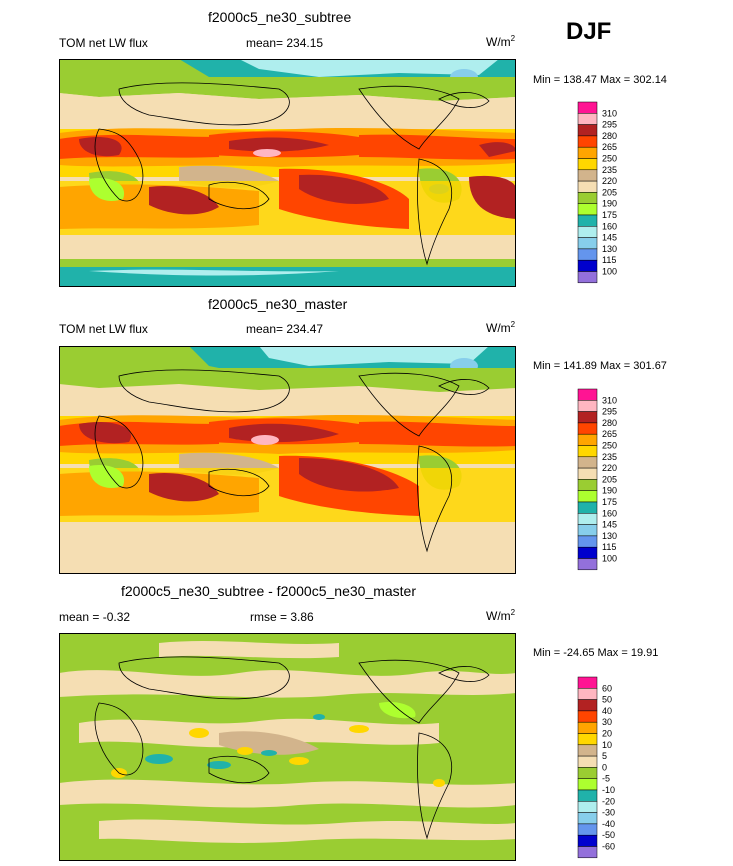 The image size is (733, 866). I want to click on colorbar-label: -50, so click(608, 835).